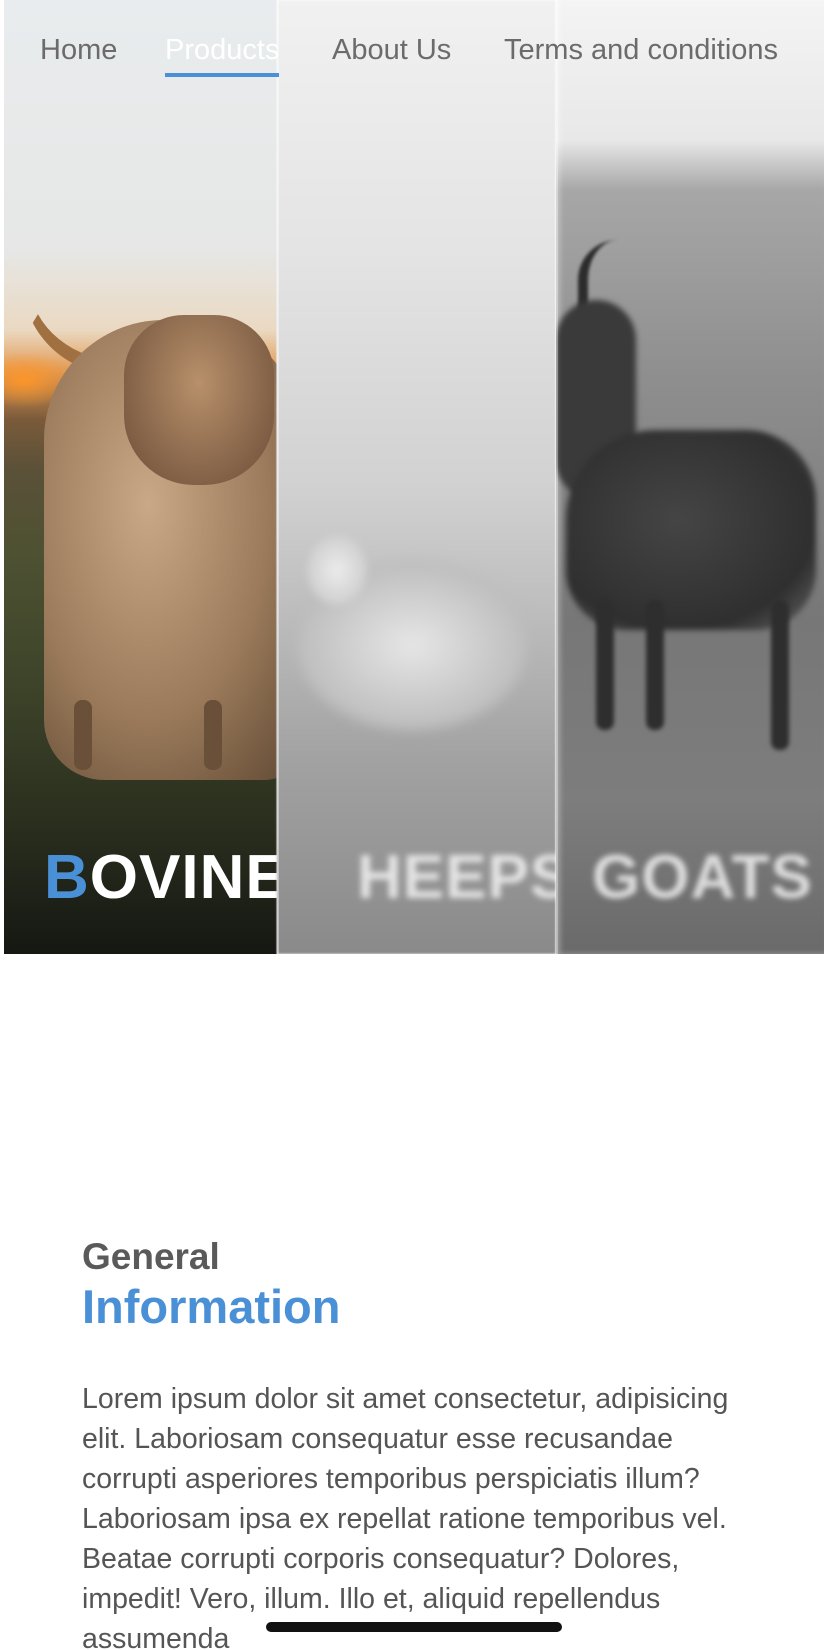  I want to click on nav-products-link: Products, so click(222, 55).